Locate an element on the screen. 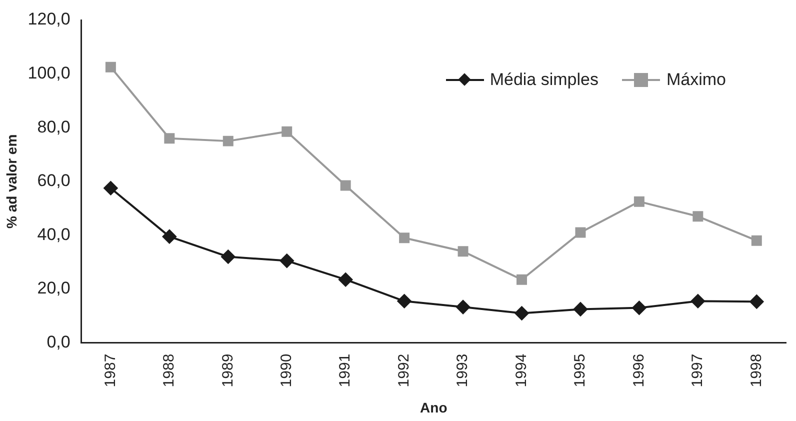  x-tick-label: 1992 is located at coordinates (403, 371).